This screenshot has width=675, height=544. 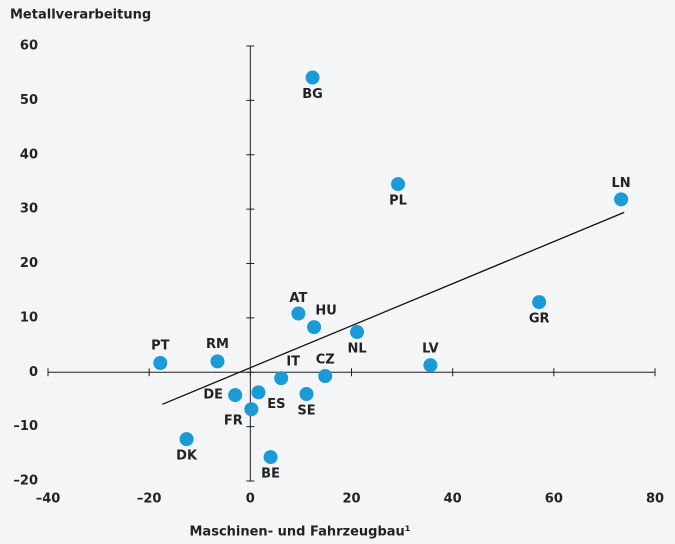 I want to click on y-tick-label: 20, so click(x=29, y=263).